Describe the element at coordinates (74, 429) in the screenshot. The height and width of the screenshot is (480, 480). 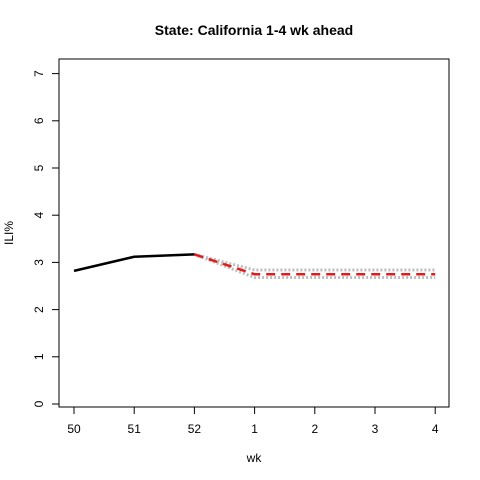
I see `x-tick-label: 50` at that location.